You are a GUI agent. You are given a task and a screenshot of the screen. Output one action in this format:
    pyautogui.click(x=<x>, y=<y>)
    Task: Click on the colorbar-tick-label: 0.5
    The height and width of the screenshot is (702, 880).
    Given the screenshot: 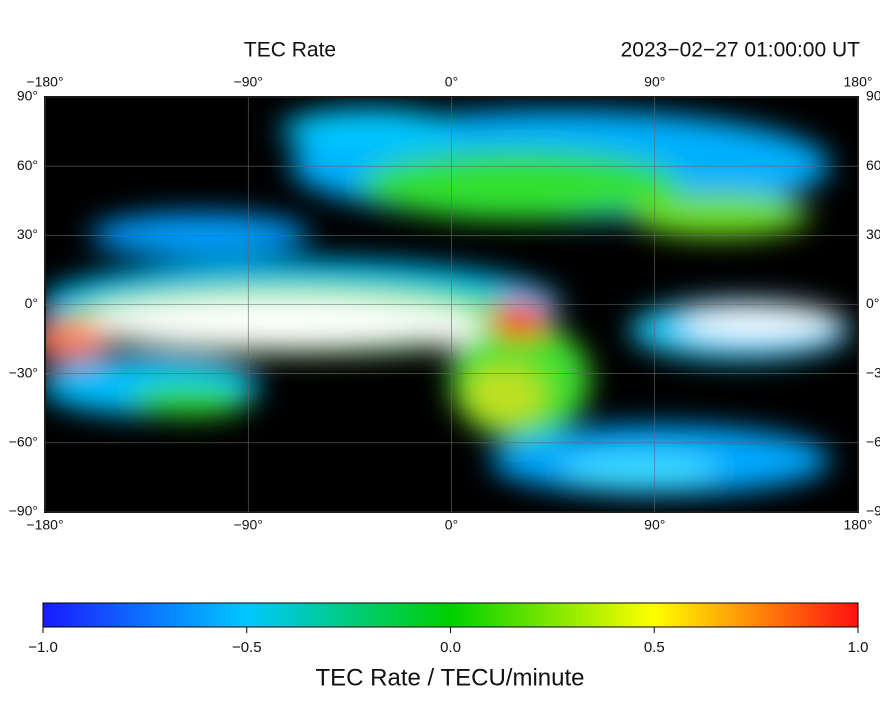 What is the action you would take?
    pyautogui.click(x=654, y=647)
    